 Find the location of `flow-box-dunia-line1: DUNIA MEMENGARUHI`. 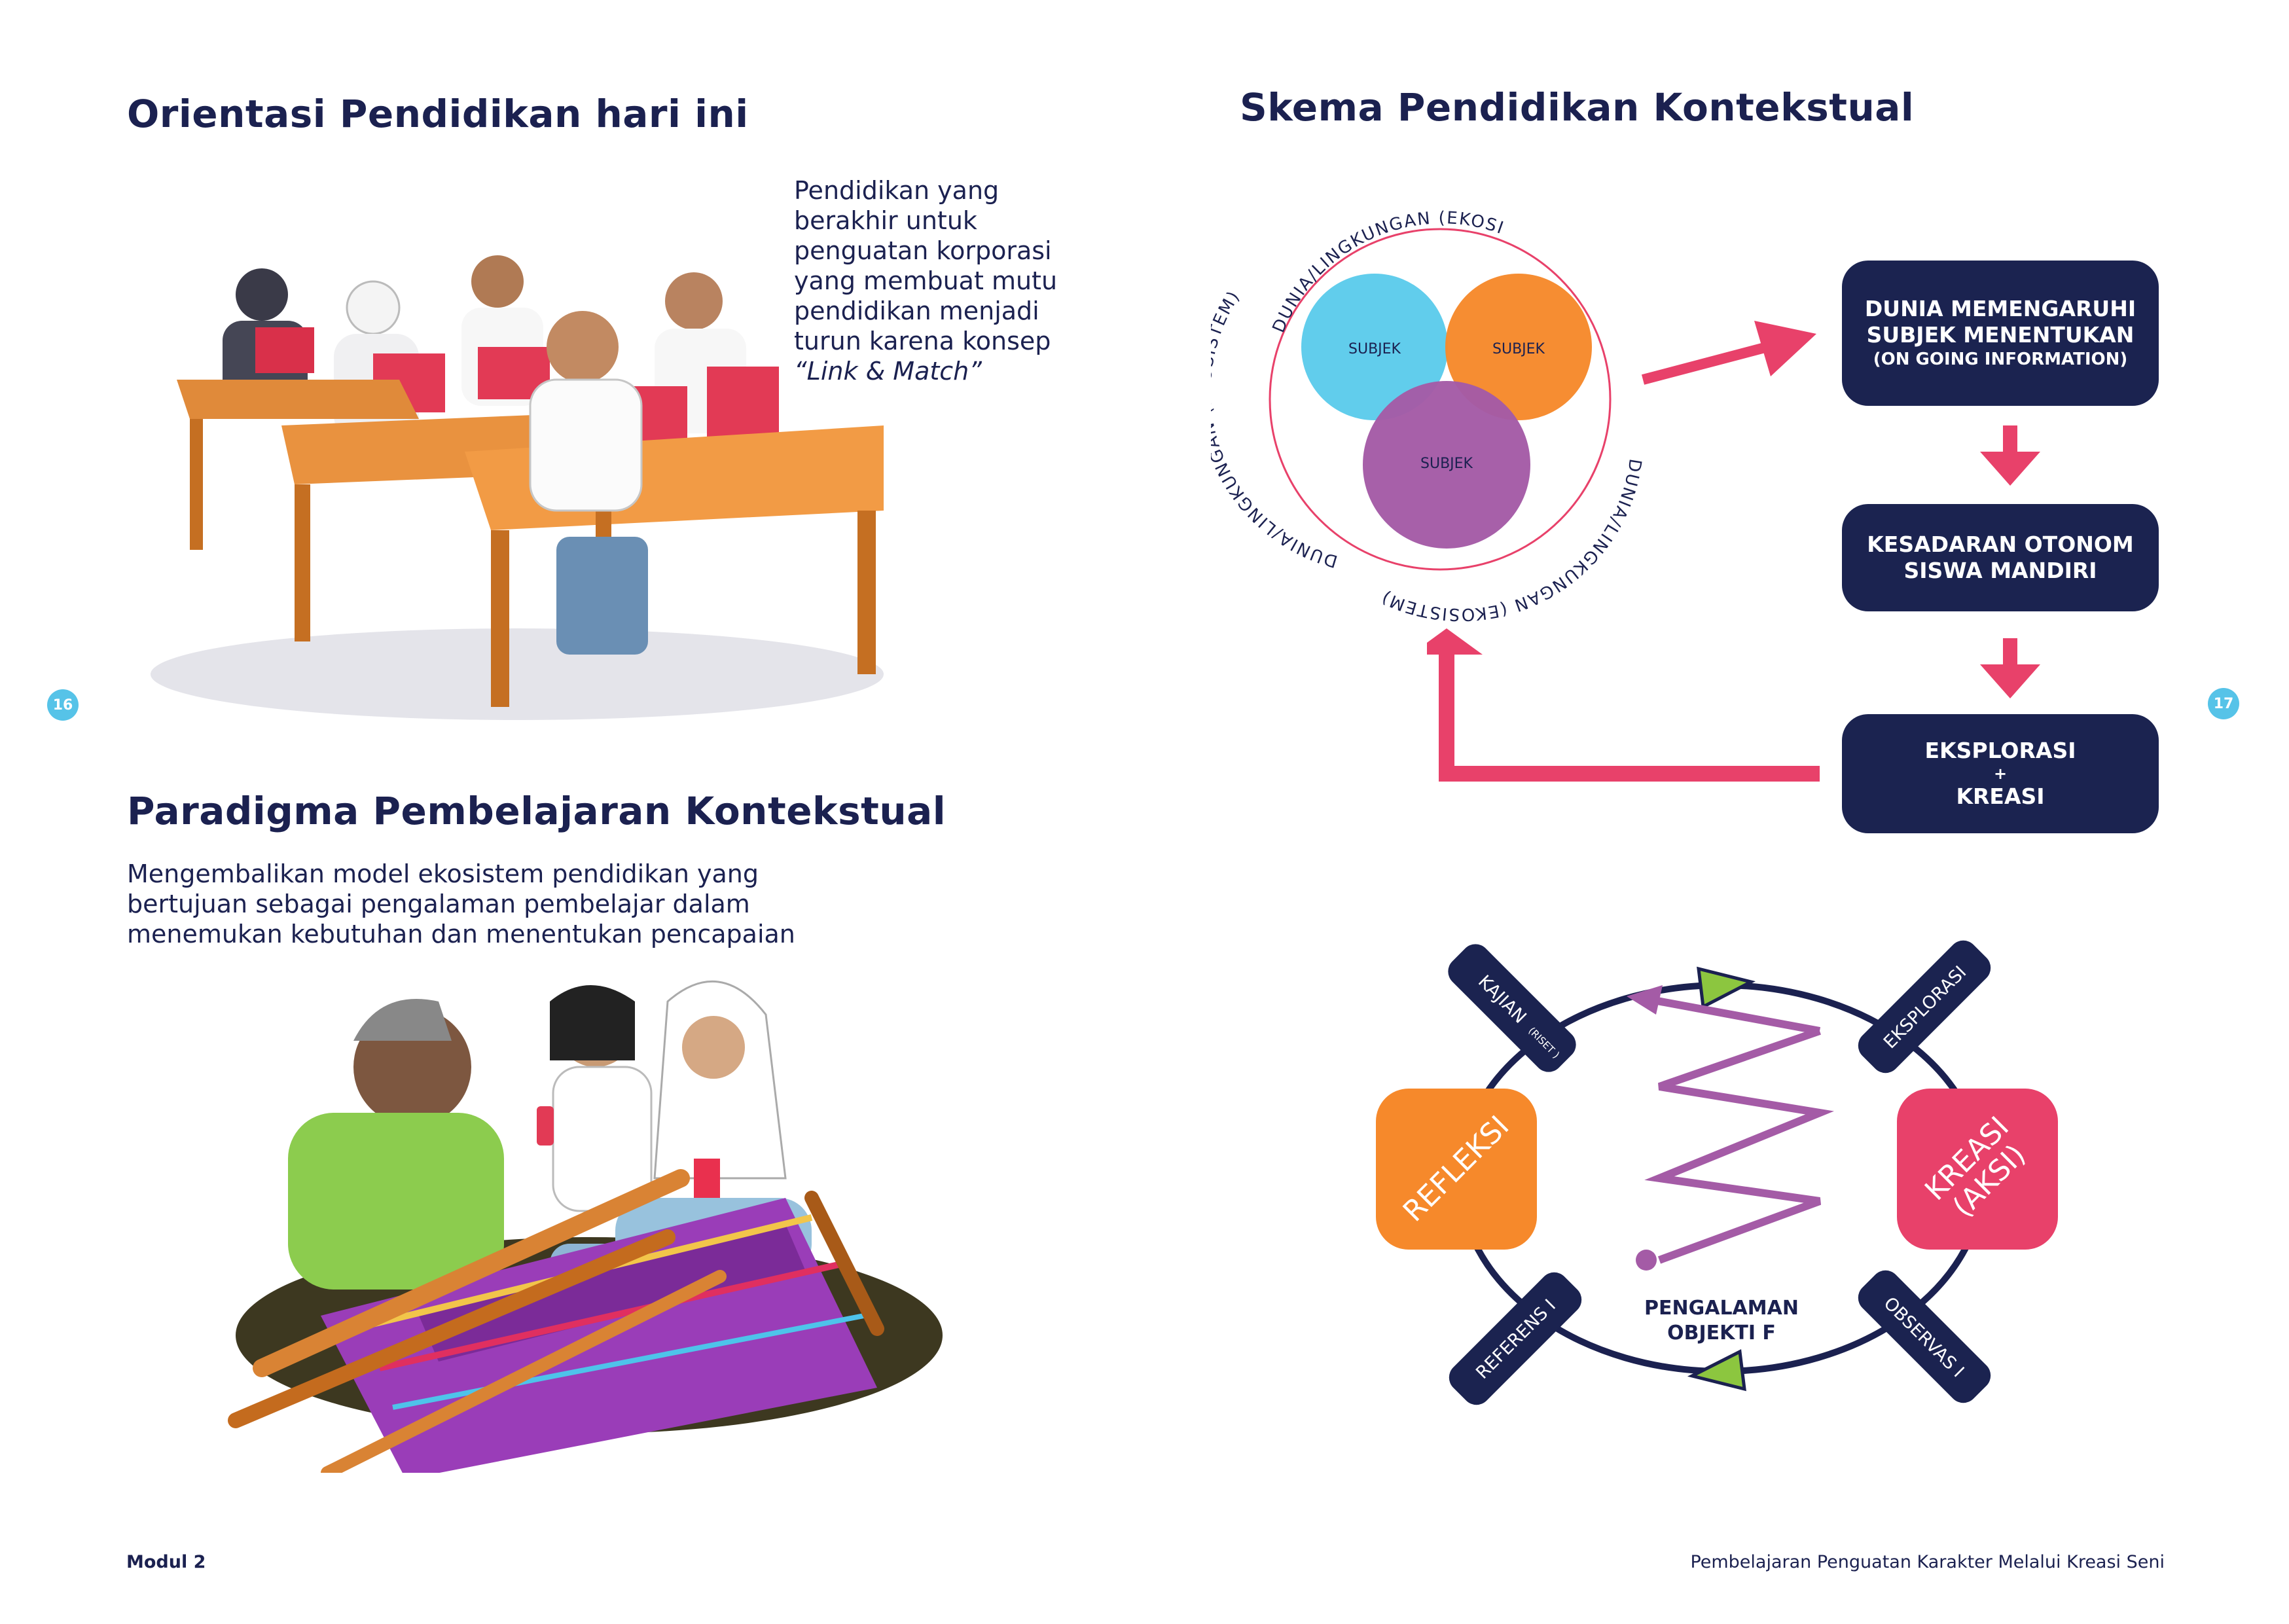

flow-box-dunia-line1: DUNIA MEMENGARUHI is located at coordinates (2000, 308).